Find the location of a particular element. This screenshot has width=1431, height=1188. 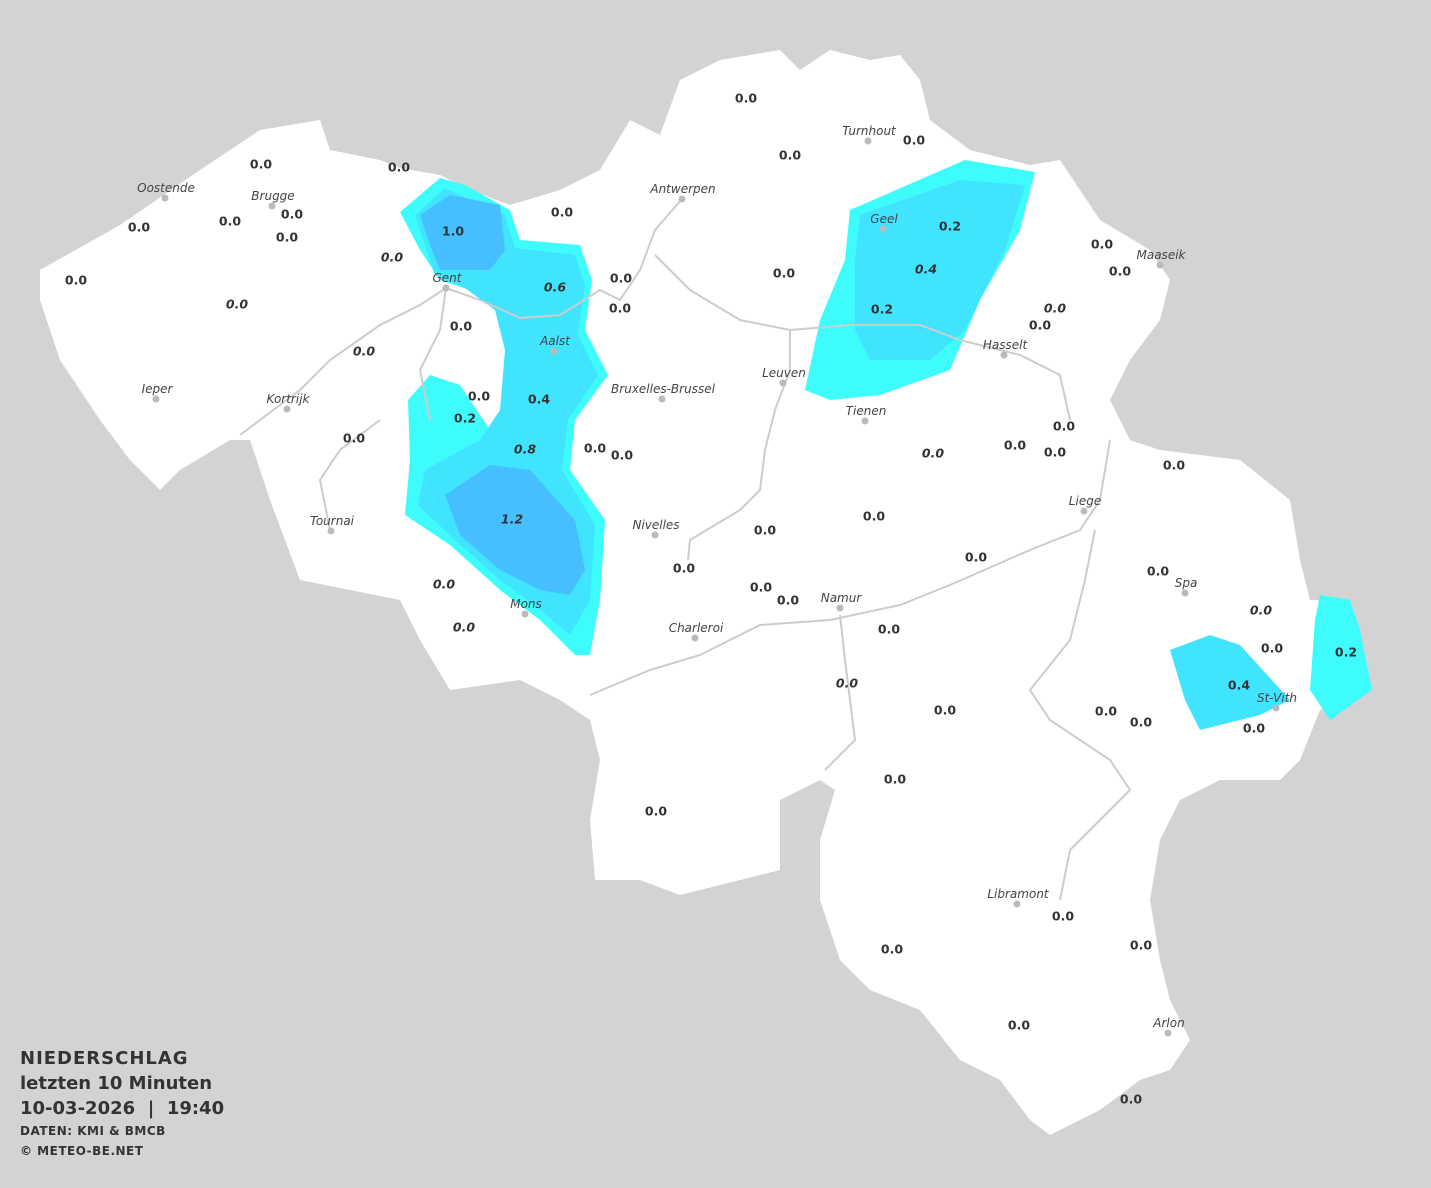

city-label: Namur is located at coordinates (842, 598).